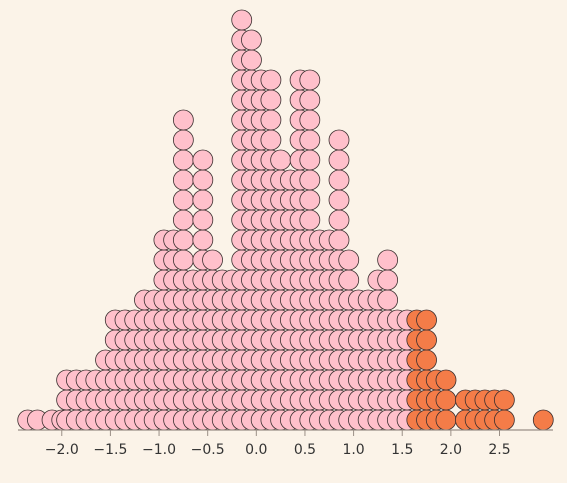 The width and height of the screenshot is (567, 483). I want to click on x-tick-label: −1.0, so click(159, 450).